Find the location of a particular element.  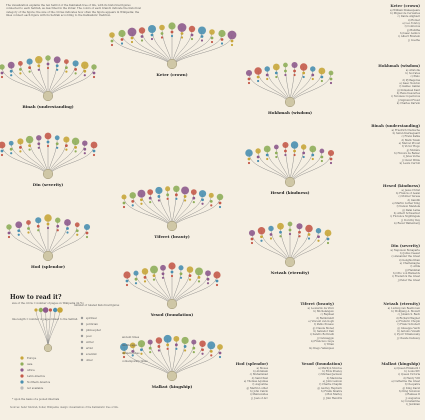

list-item: l) Titian is located at coordinates (329, 345).